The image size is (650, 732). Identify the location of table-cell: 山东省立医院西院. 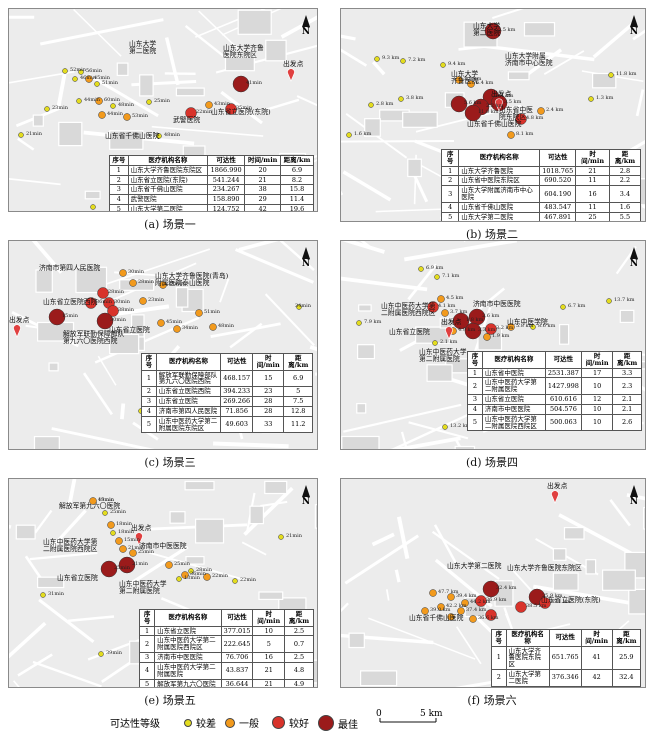
(188, 392).